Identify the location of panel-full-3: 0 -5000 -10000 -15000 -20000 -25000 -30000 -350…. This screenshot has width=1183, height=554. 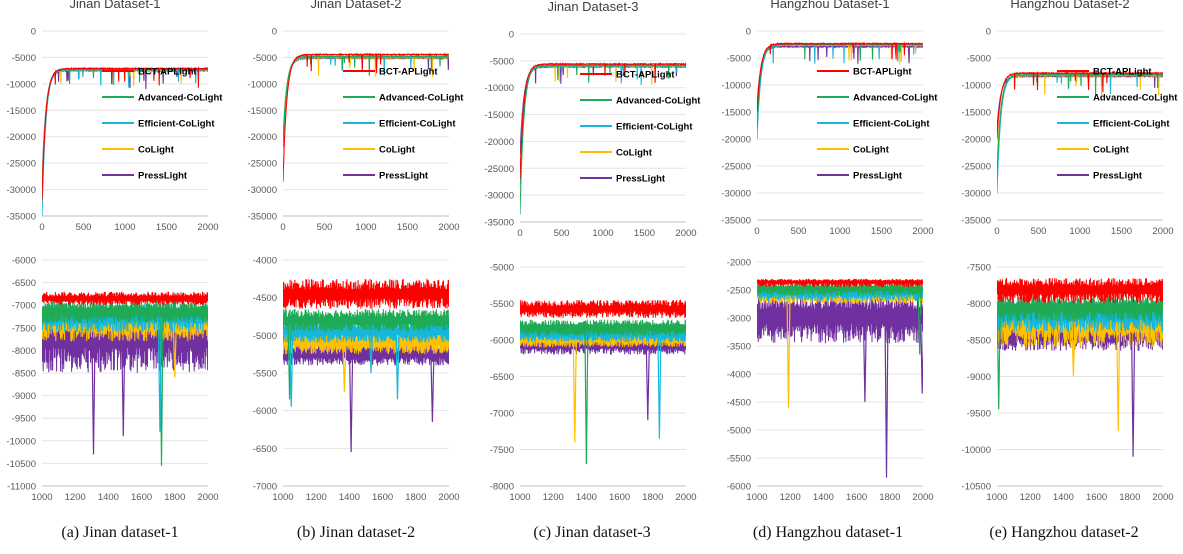
(829, 118).